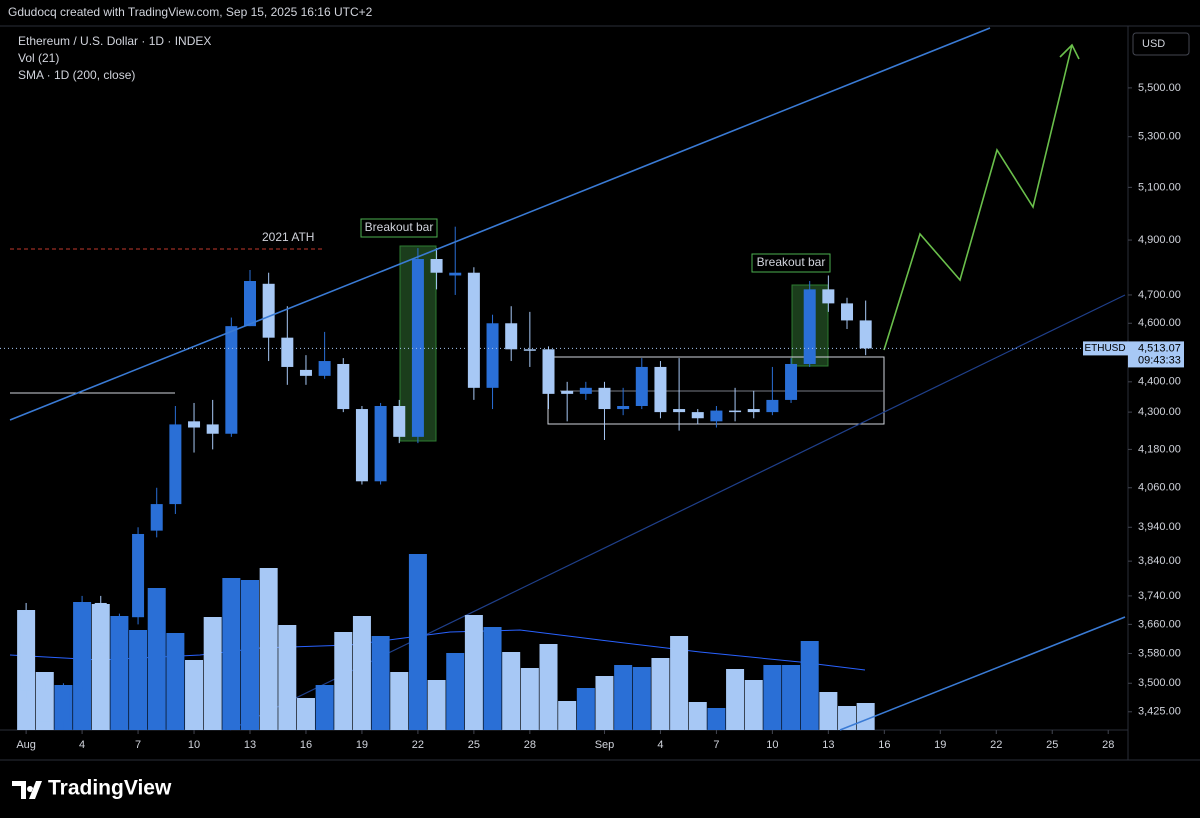 The width and height of the screenshot is (1200, 818). I want to click on brand-name: TradingView, so click(110, 788).